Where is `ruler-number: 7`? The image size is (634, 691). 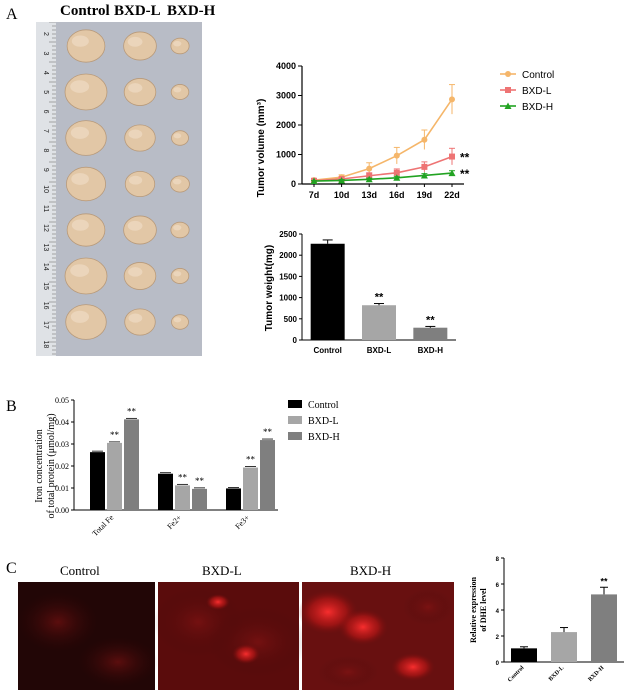 ruler-number: 7 is located at coordinates (45, 131).